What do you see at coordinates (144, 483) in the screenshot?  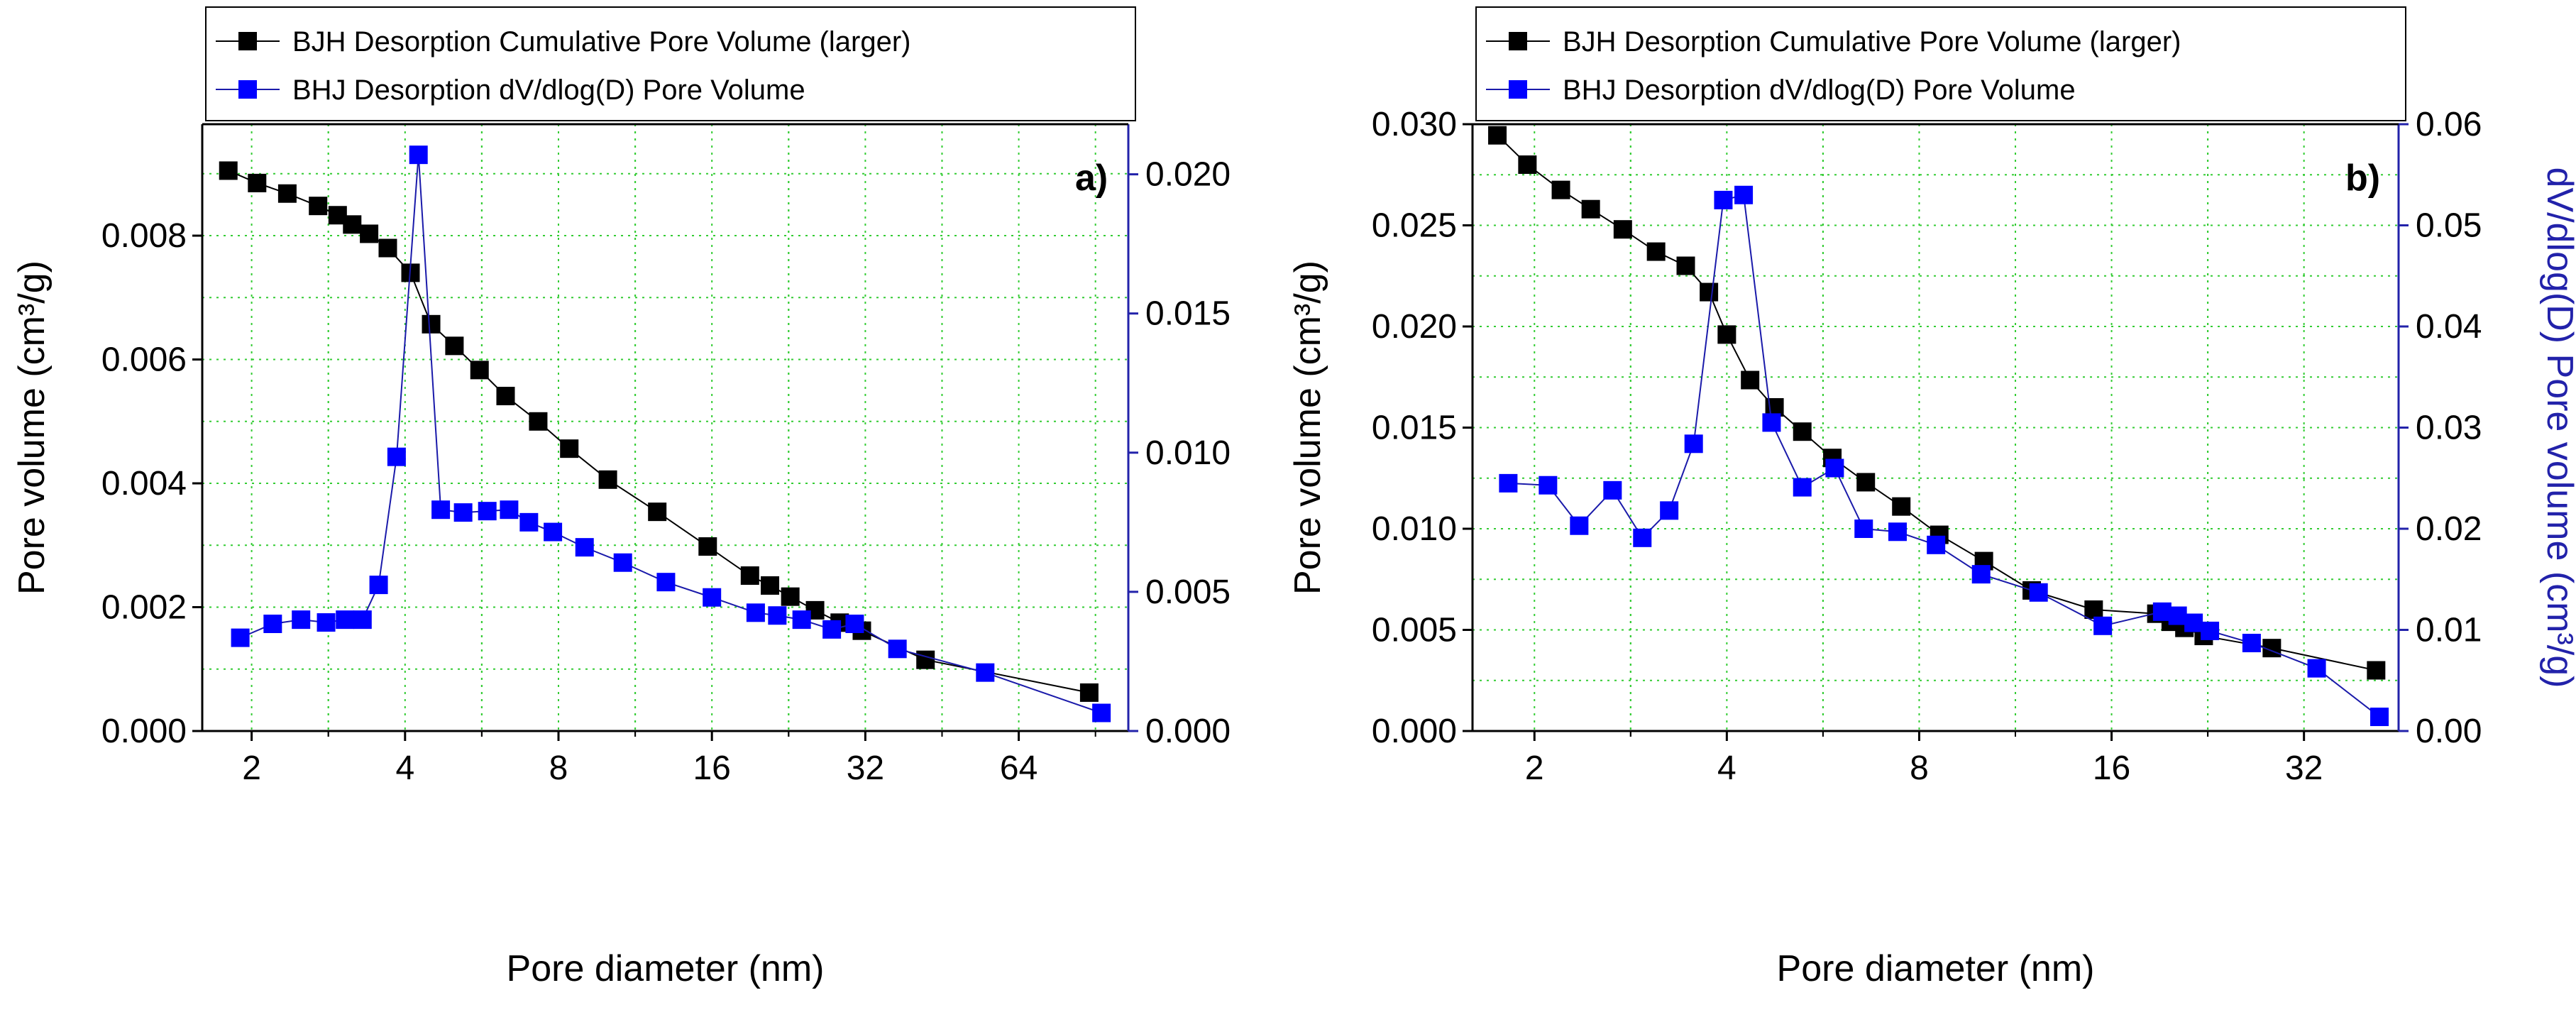 I see `y-tick-label: 0.004` at bounding box center [144, 483].